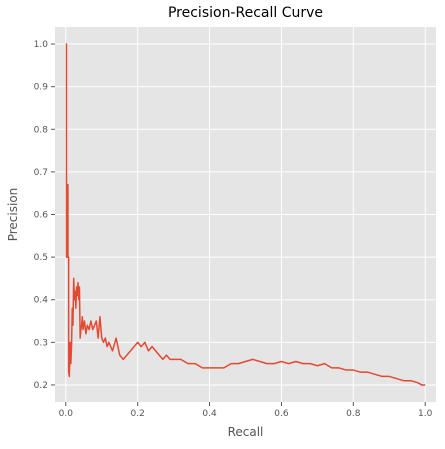 The height and width of the screenshot is (449, 445). I want to click on y-tick-label: 0.2, so click(41, 386).